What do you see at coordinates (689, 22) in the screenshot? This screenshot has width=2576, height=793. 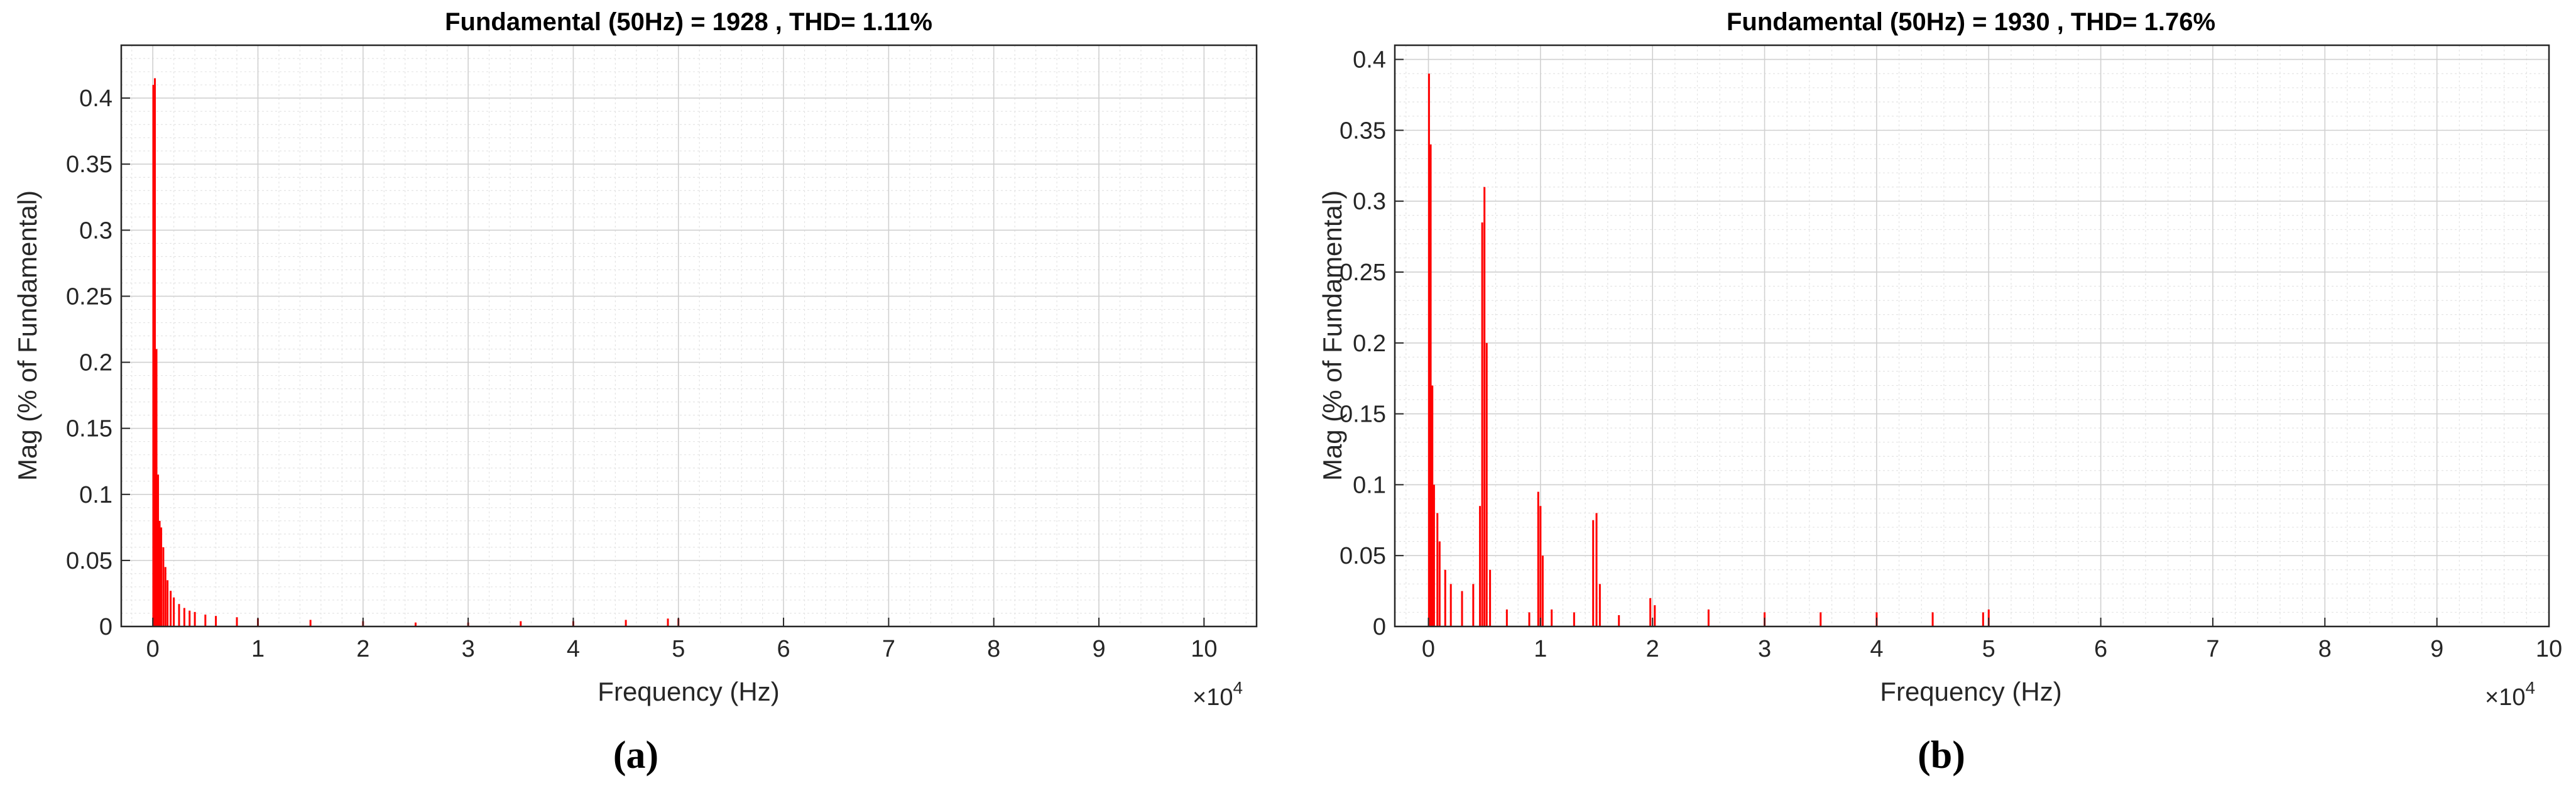 I see `chart-title: Fundamental (50Hz) = 1928 , THD= 1.11%` at bounding box center [689, 22].